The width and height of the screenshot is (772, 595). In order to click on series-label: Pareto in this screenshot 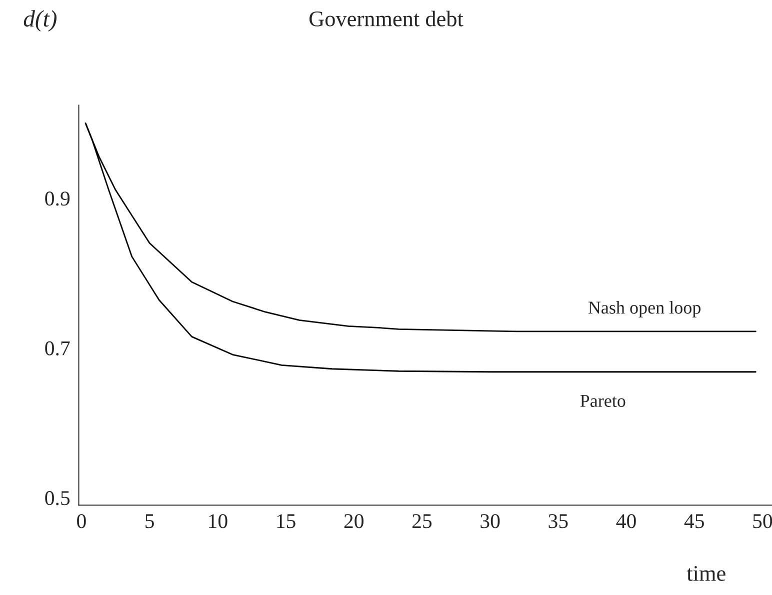, I will do `click(603, 400)`.